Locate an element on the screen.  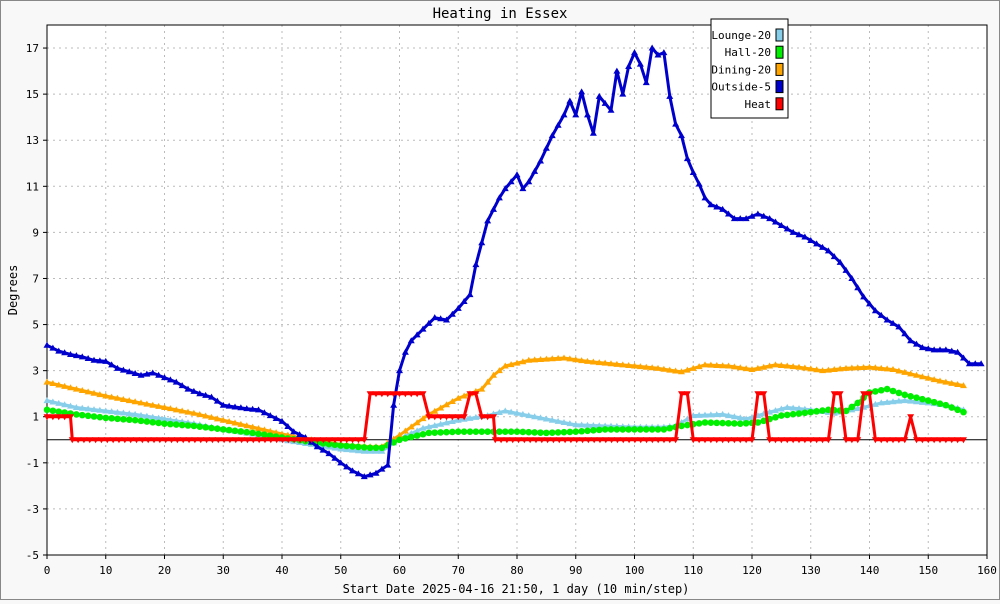
y-tick-label: 13 is located at coordinates (32, 140).